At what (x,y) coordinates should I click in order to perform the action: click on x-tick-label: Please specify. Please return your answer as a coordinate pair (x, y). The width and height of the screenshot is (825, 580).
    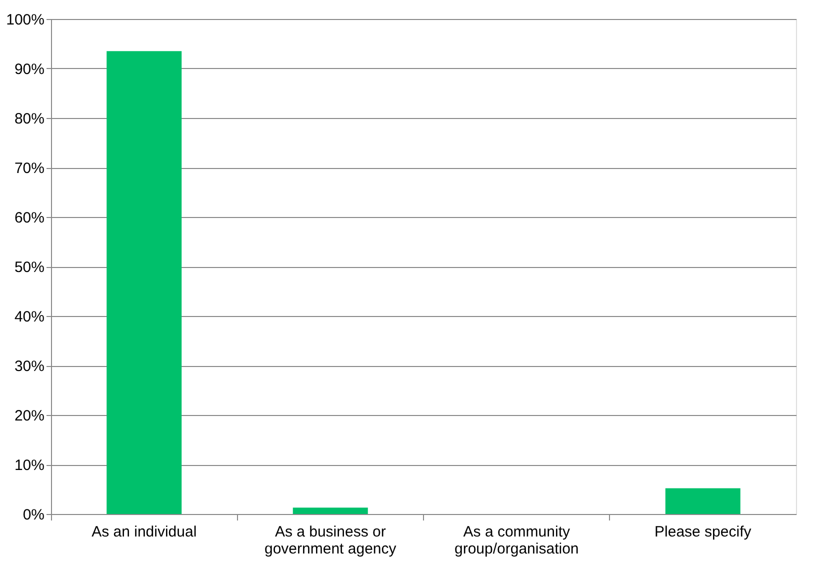
    Looking at the image, I should click on (703, 532).